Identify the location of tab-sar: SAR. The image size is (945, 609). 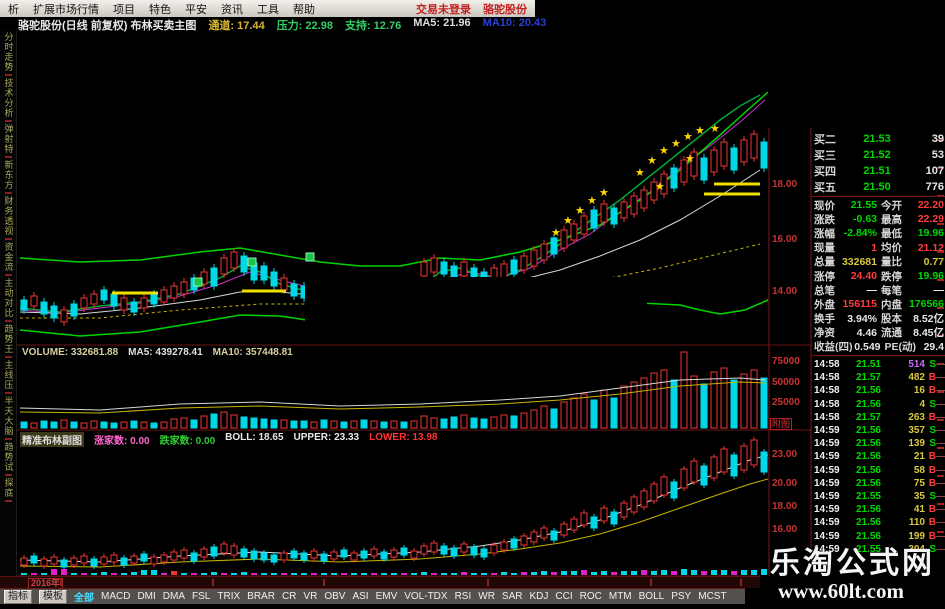
(512, 596).